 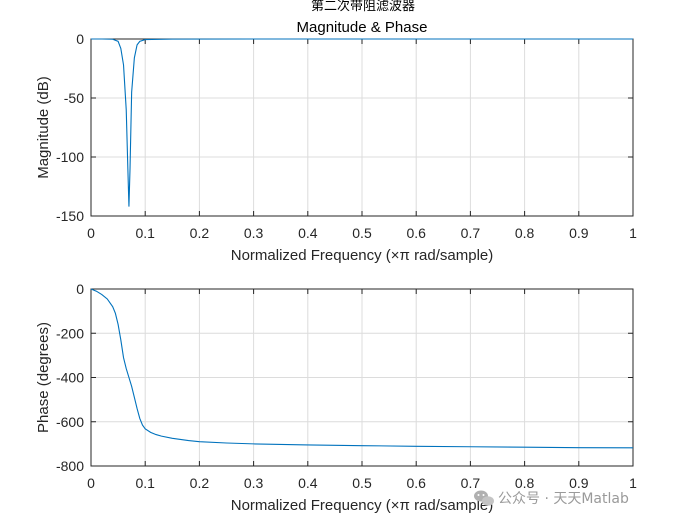 I want to click on magnitude-x-tick-label: 0, so click(x=91, y=233).